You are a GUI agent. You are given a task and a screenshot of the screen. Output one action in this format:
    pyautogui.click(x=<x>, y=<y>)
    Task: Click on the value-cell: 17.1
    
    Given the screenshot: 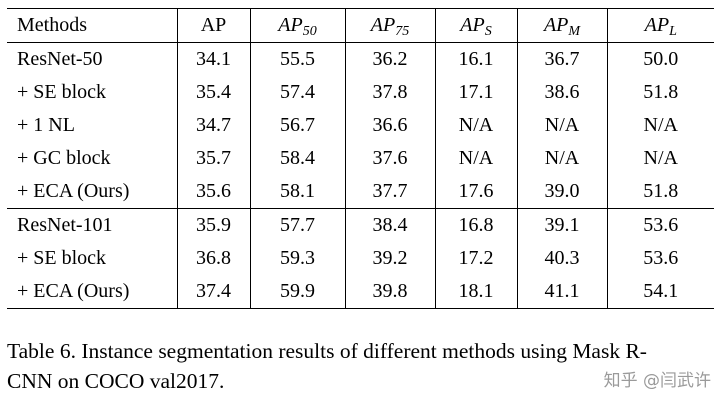 What is the action you would take?
    pyautogui.click(x=475, y=92)
    